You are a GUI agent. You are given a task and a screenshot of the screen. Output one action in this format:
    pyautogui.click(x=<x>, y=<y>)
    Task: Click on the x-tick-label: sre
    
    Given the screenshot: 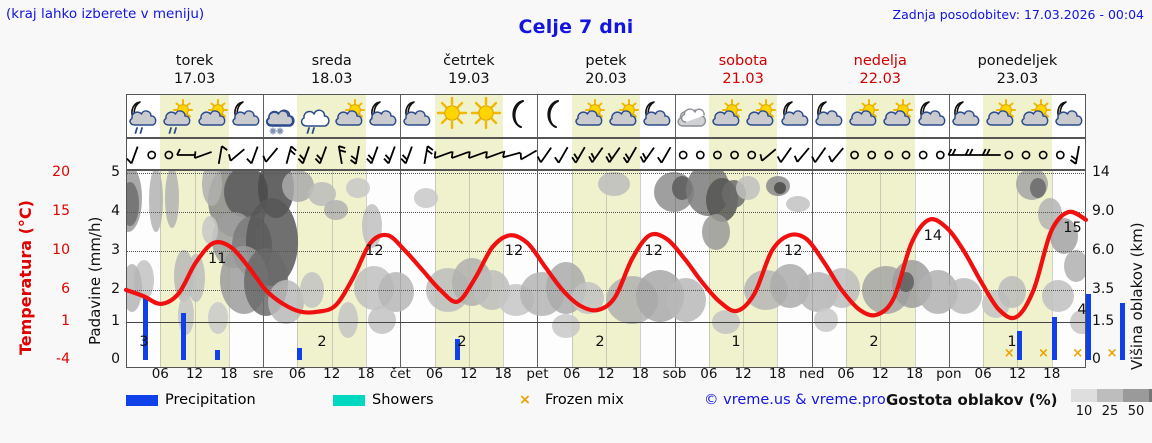 What is the action you would take?
    pyautogui.click(x=263, y=374)
    